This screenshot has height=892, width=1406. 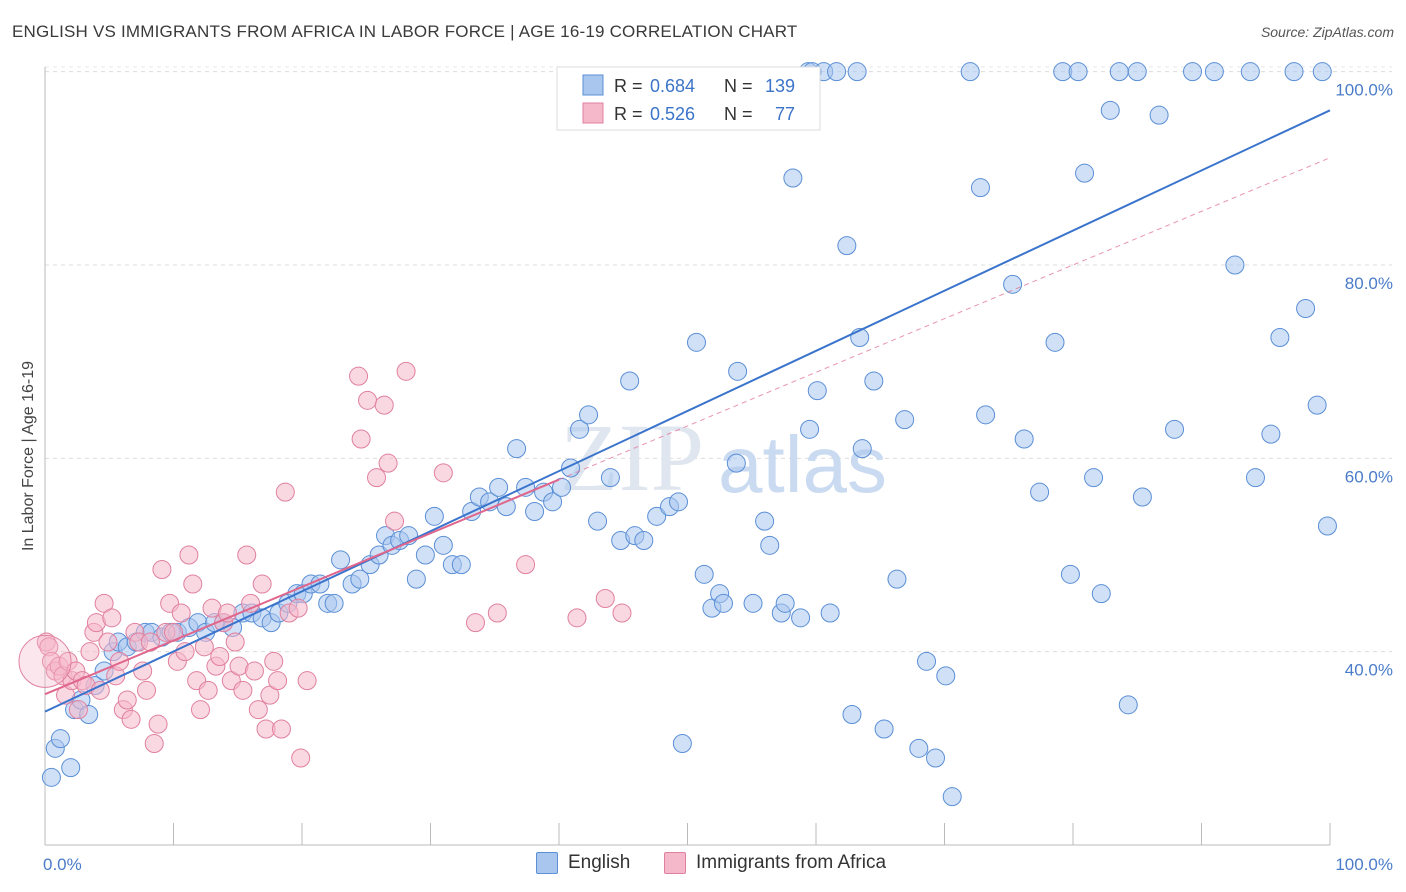 What do you see at coordinates (1369, 476) in the screenshot?
I see `y-tick-label-1: 60.0%` at bounding box center [1369, 476].